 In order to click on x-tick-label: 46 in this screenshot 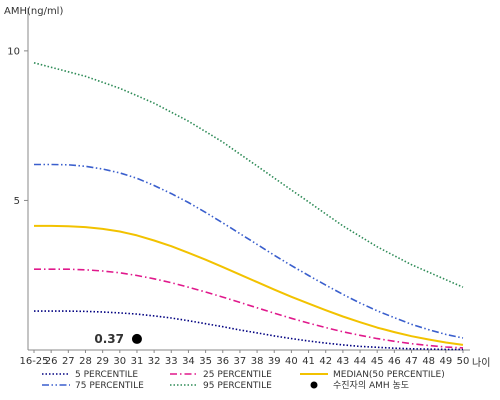, I will do `click(394, 361)`.